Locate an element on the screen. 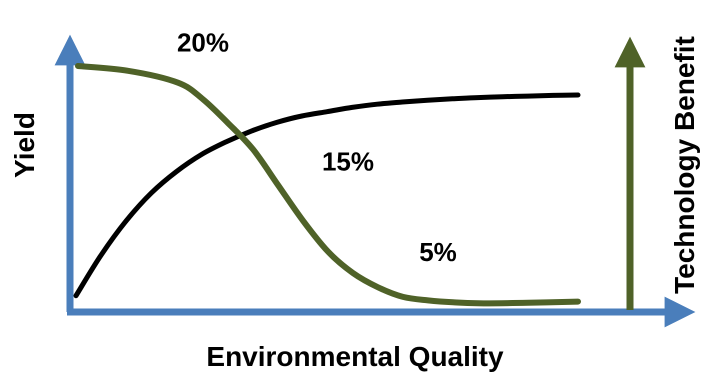 Image resolution: width=704 pixels, height=375 pixels. annotation-label: 15% is located at coordinates (348, 162).